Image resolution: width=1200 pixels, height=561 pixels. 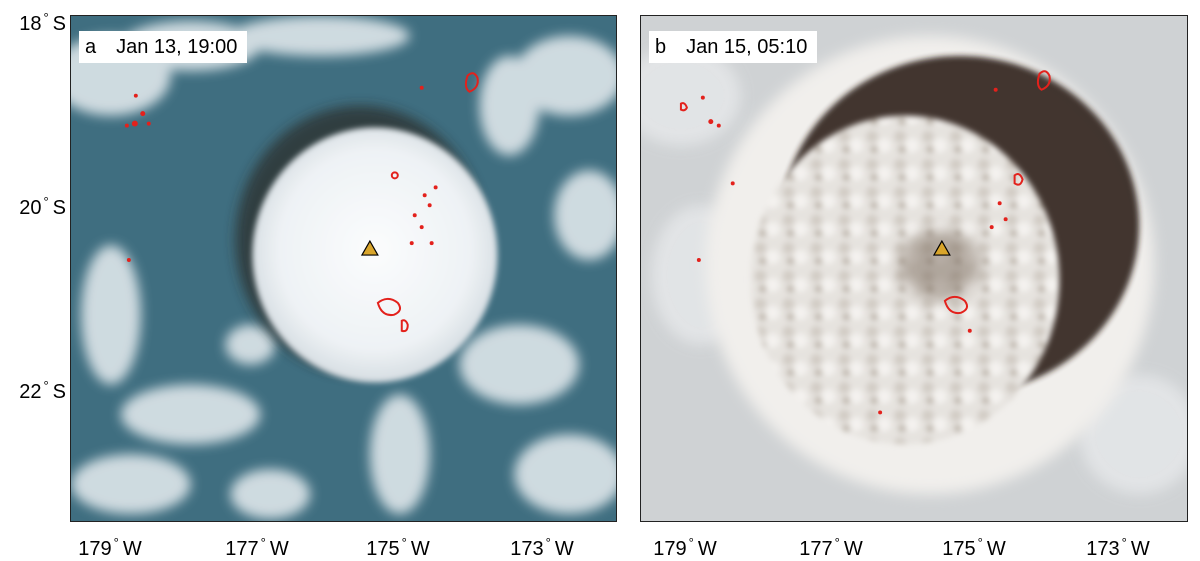 What do you see at coordinates (661, 46) in the screenshot?
I see `panel-b-letter: b` at bounding box center [661, 46].